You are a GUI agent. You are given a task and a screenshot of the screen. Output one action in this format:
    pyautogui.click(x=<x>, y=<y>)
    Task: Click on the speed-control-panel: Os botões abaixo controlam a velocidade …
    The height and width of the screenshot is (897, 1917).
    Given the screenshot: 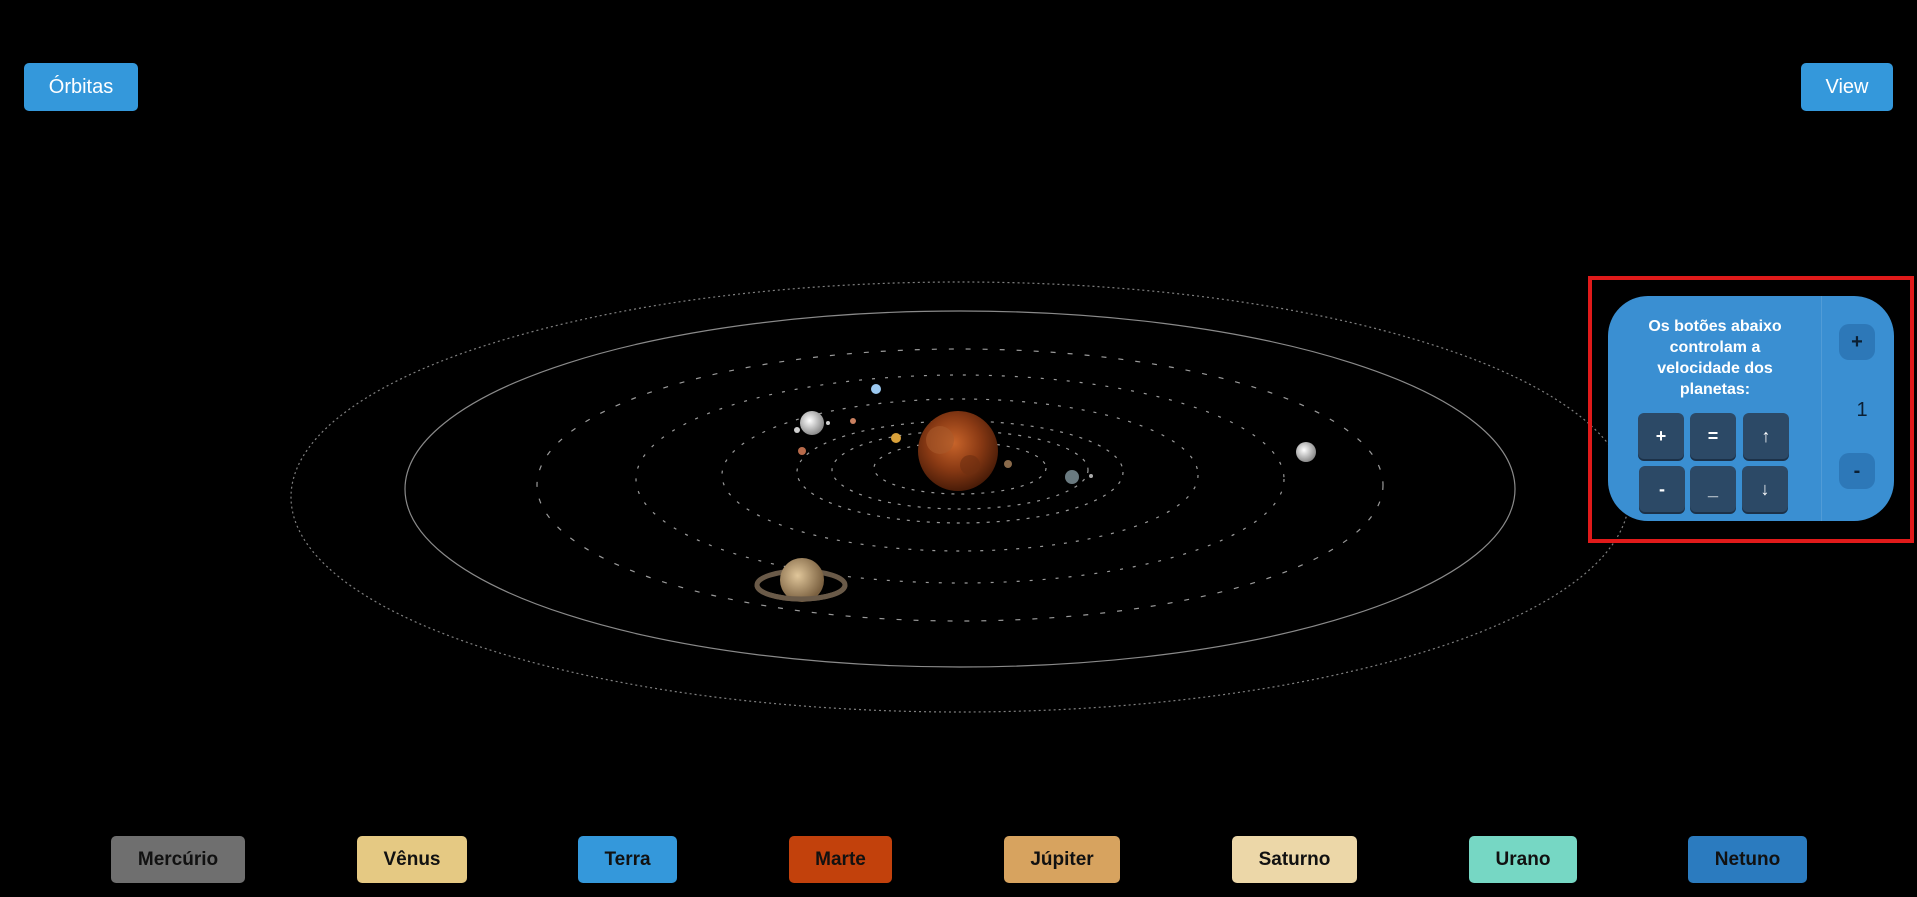 What is the action you would take?
    pyautogui.click(x=1751, y=408)
    